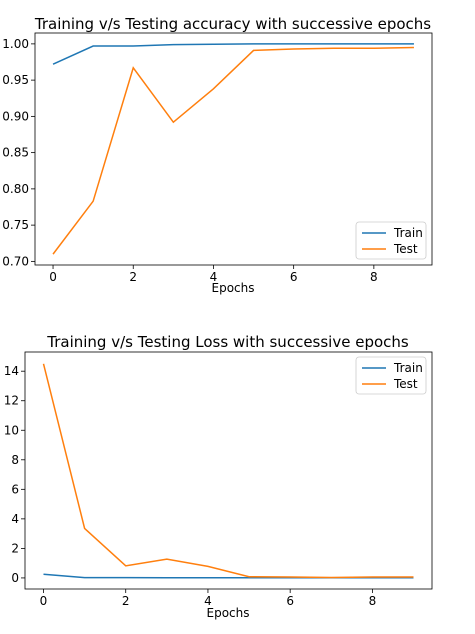  I want to click on loss-x-ticks: 0 2 4 6 8, so click(208, 598).